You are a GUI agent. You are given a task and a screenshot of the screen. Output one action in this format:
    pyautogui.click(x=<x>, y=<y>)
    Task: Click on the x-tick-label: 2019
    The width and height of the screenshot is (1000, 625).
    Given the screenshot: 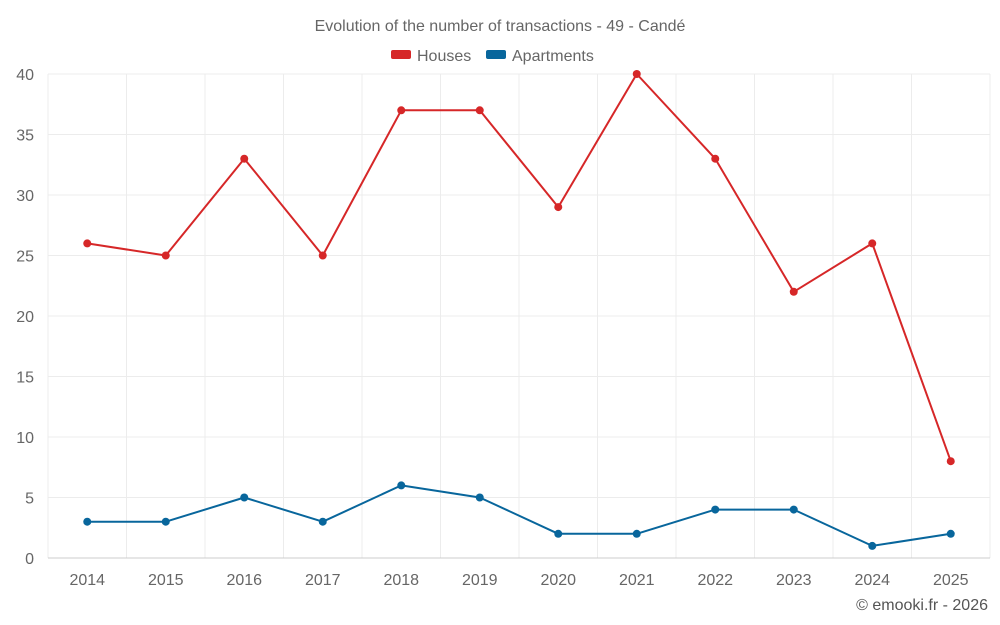 What is the action you would take?
    pyautogui.click(x=480, y=580)
    